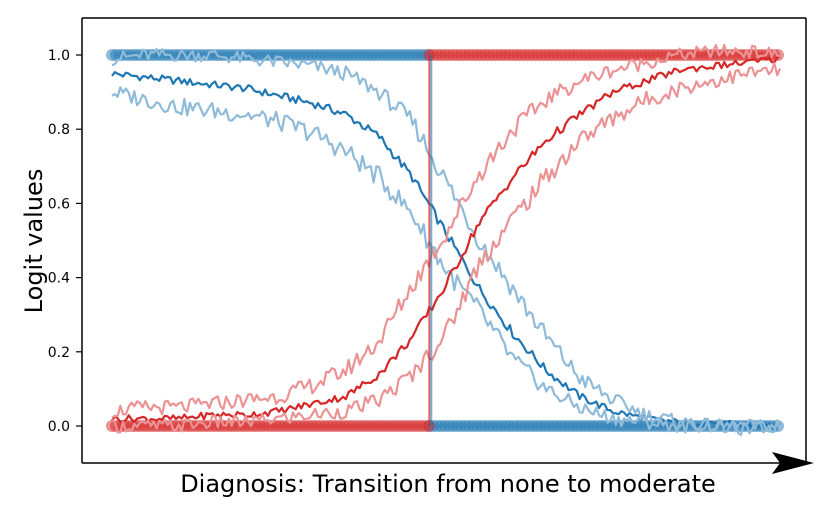 The height and width of the screenshot is (507, 830). What do you see at coordinates (59, 353) in the screenshot?
I see `y-tick-label: 0.2` at bounding box center [59, 353].